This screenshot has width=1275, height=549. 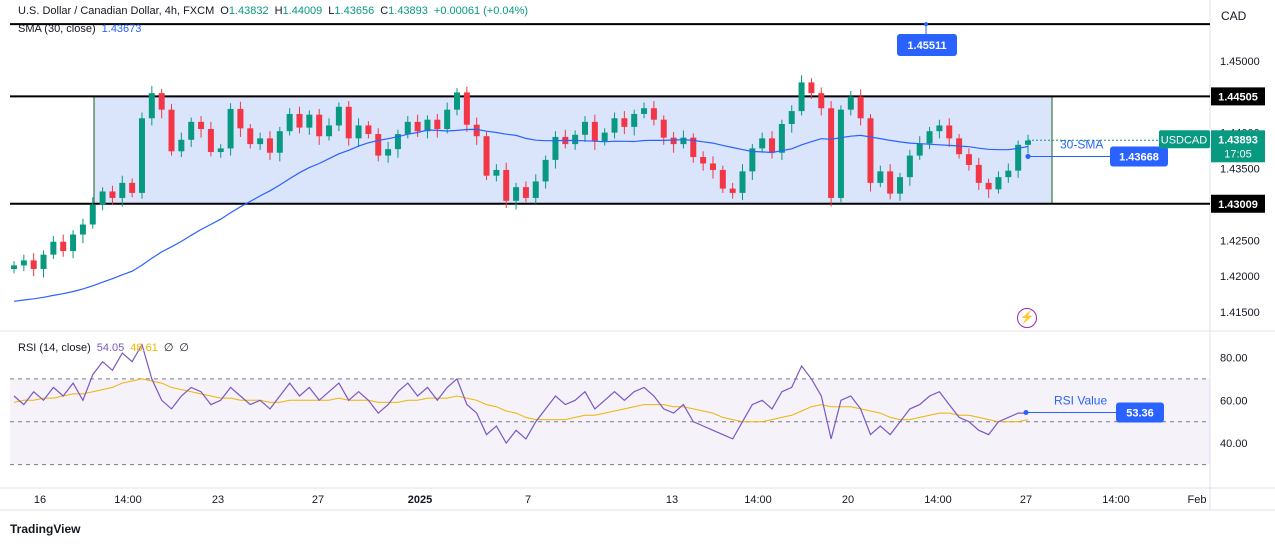 I want to click on support-axis-label: 1.43009, so click(x=1238, y=205).